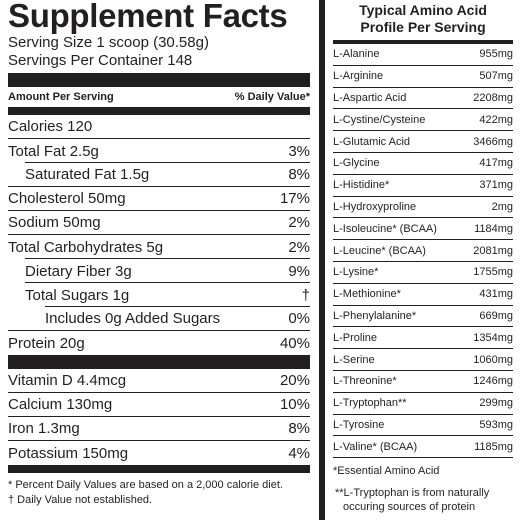 This screenshot has width=520, height=520. I want to click on nutrient-row-calories: Calories 120, so click(159, 127).